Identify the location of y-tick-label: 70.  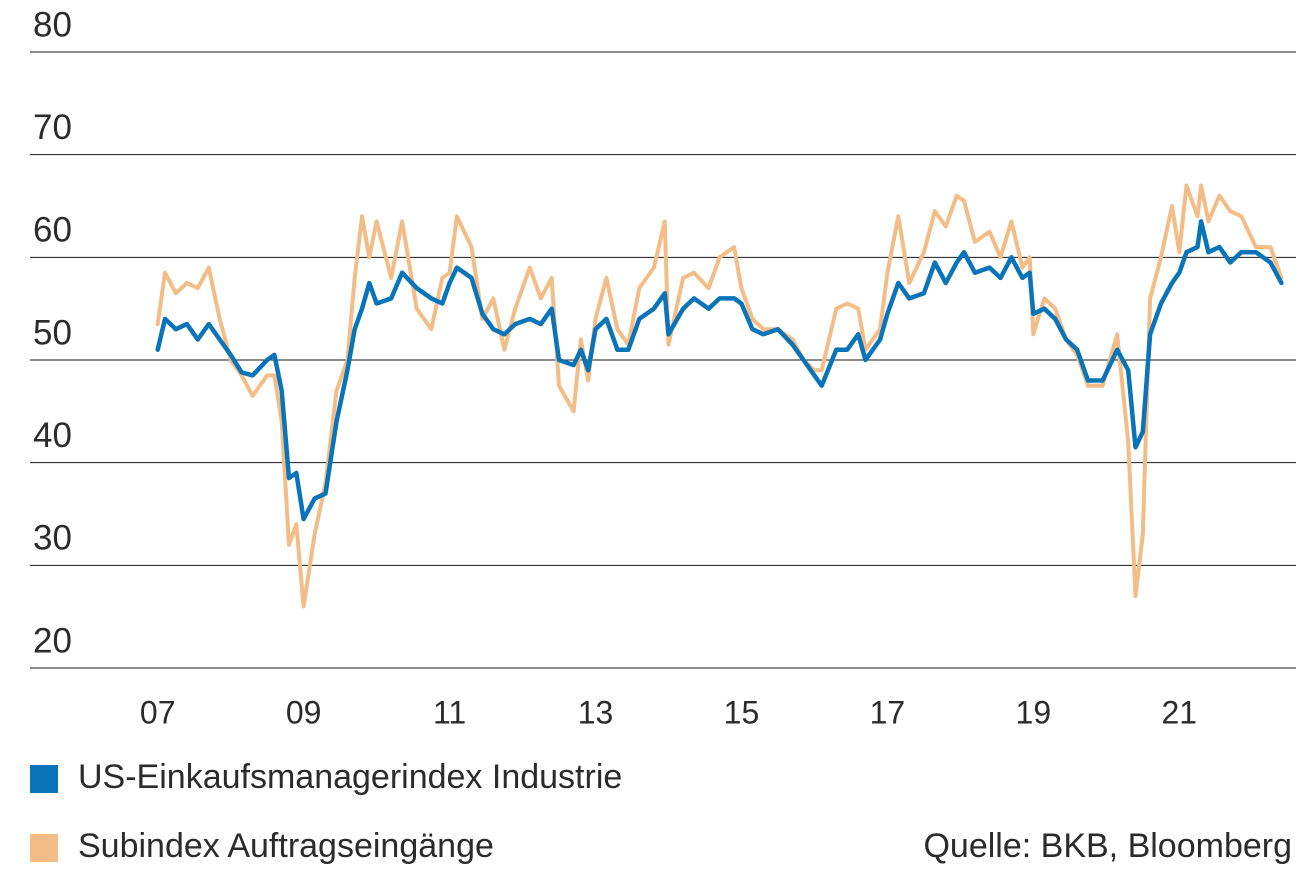
(52, 127).